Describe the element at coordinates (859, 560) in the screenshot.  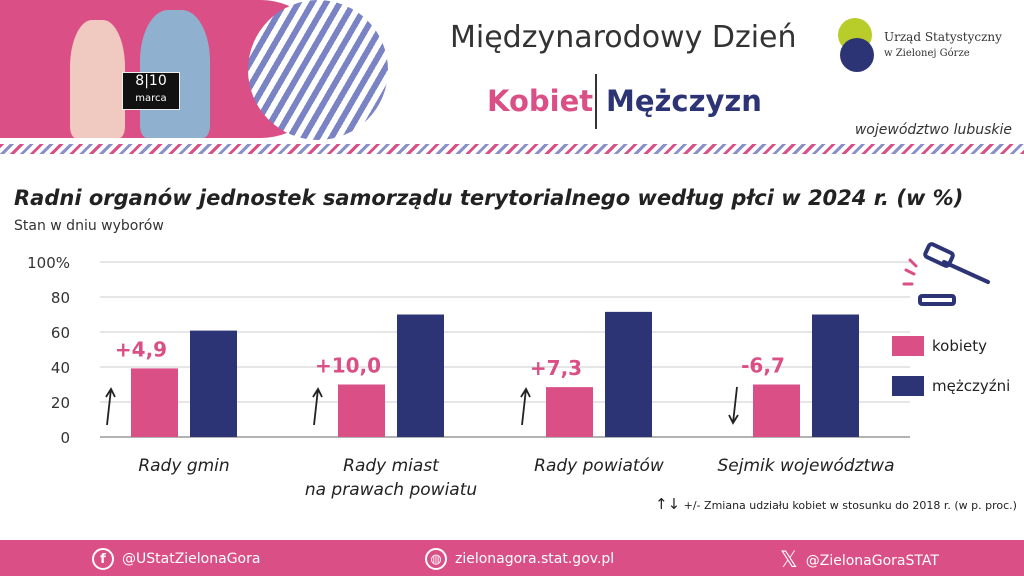
I see `x-link: 𝕏 @ZielonaGoraSTAT` at that location.